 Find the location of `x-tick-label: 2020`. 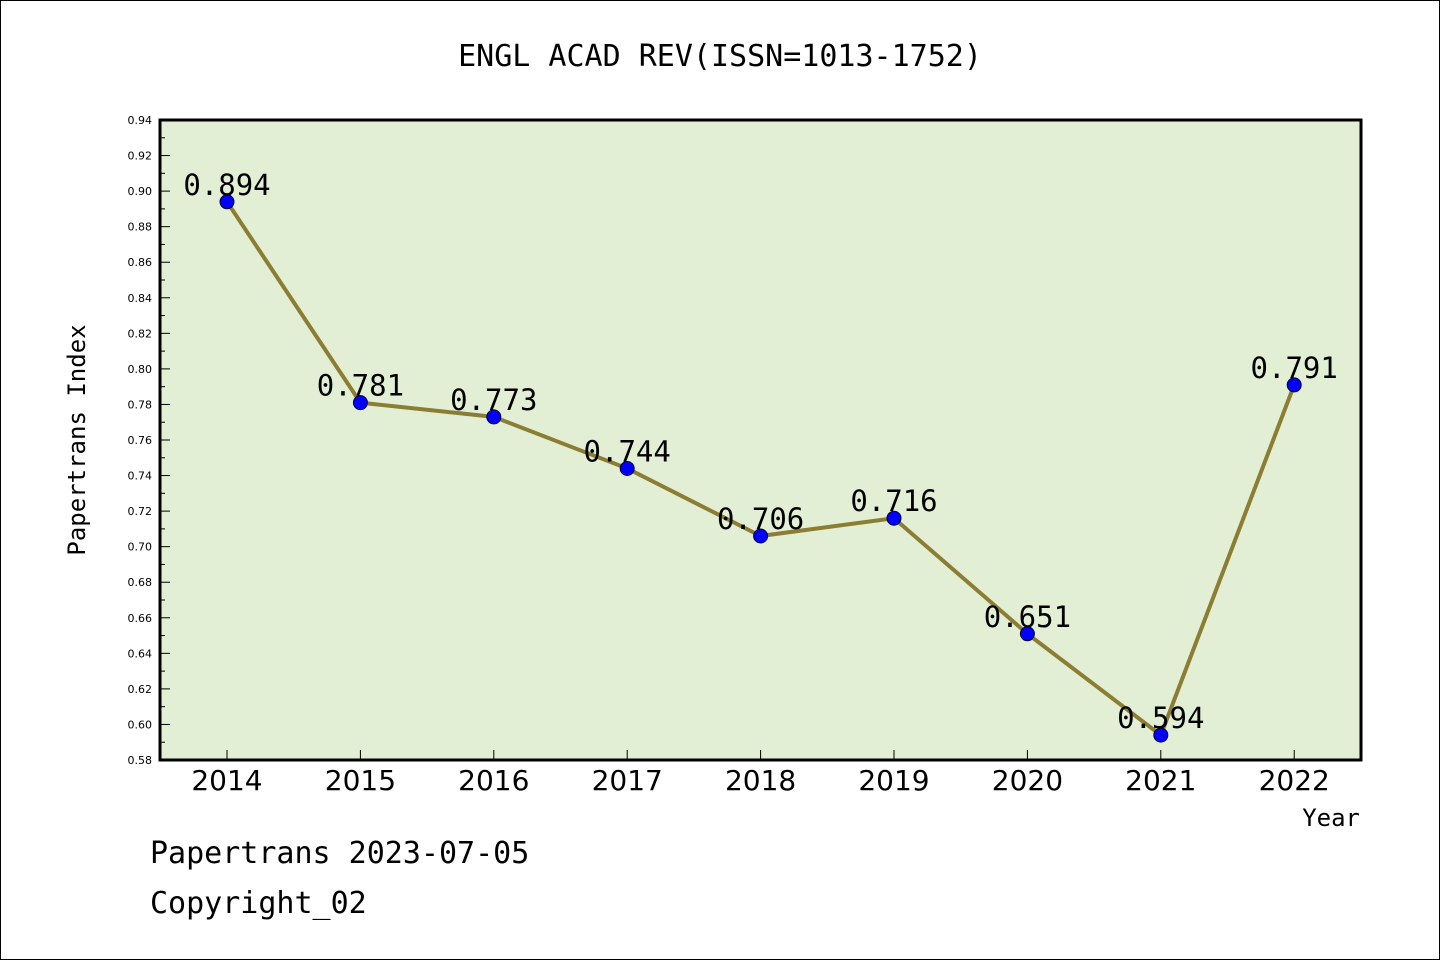

x-tick-label: 2020 is located at coordinates (1027, 780).